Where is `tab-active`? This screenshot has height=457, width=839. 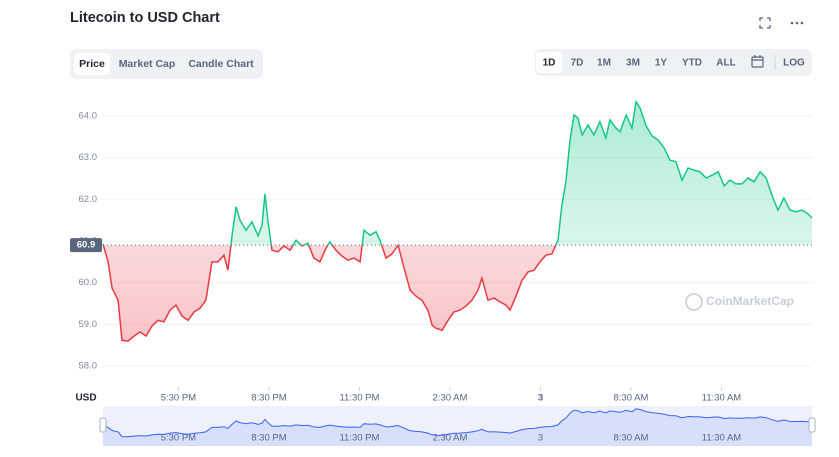 tab-active is located at coordinates (92, 64).